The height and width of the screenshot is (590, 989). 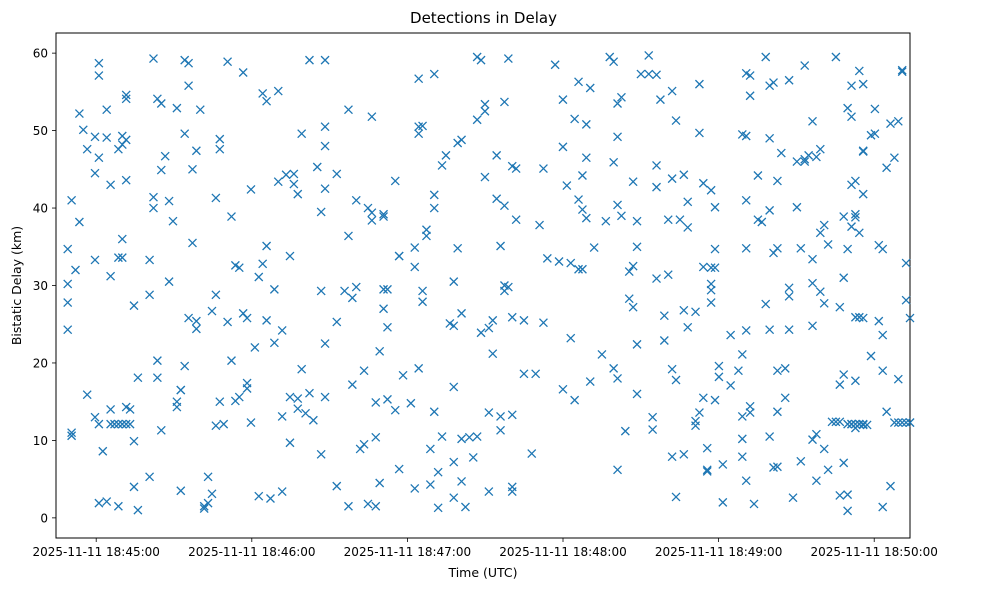 I want to click on x-tick-label: 2025-11-11 18:45:00, so click(x=95, y=552).